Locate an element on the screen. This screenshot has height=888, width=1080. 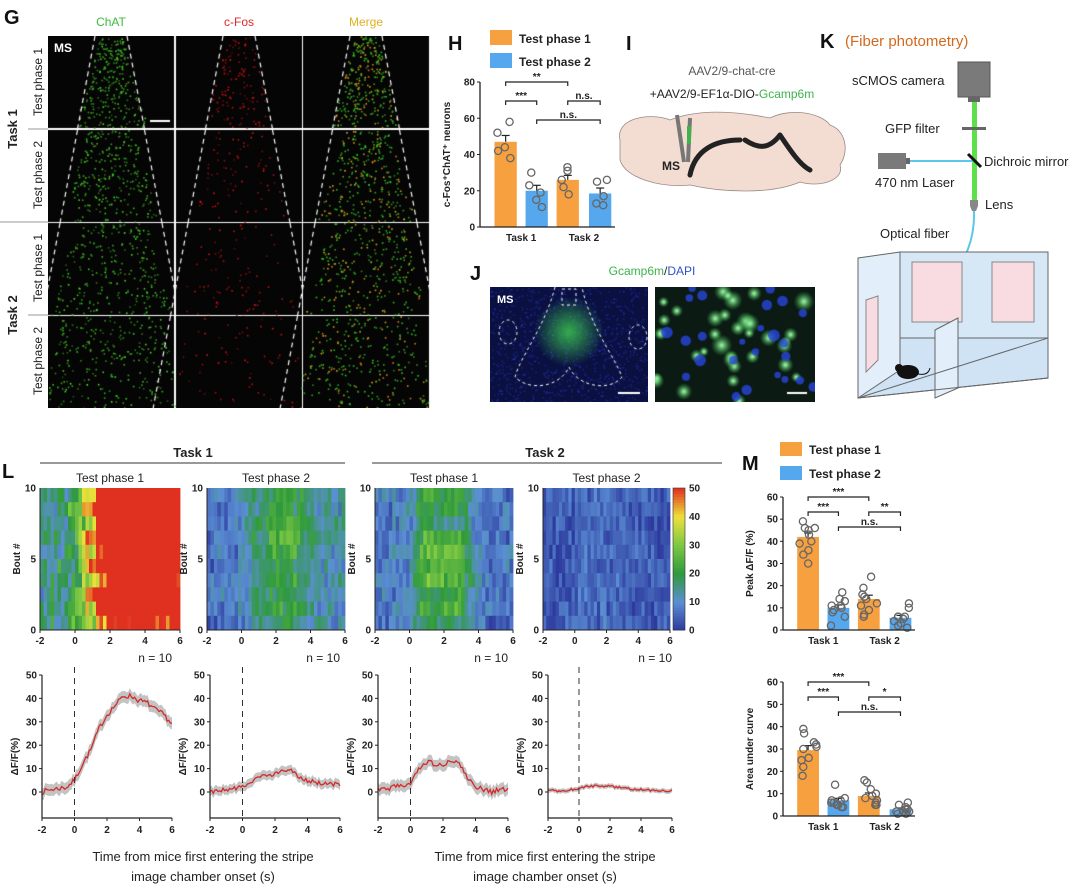
y-tick-label: 40 is located at coordinates (200, 699).